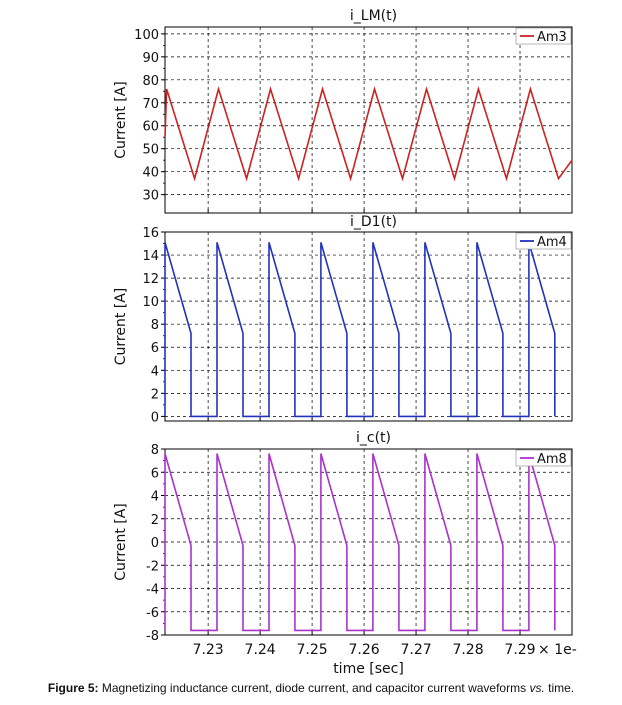  I want to click on y-tick-label: -6, so click(152, 613).